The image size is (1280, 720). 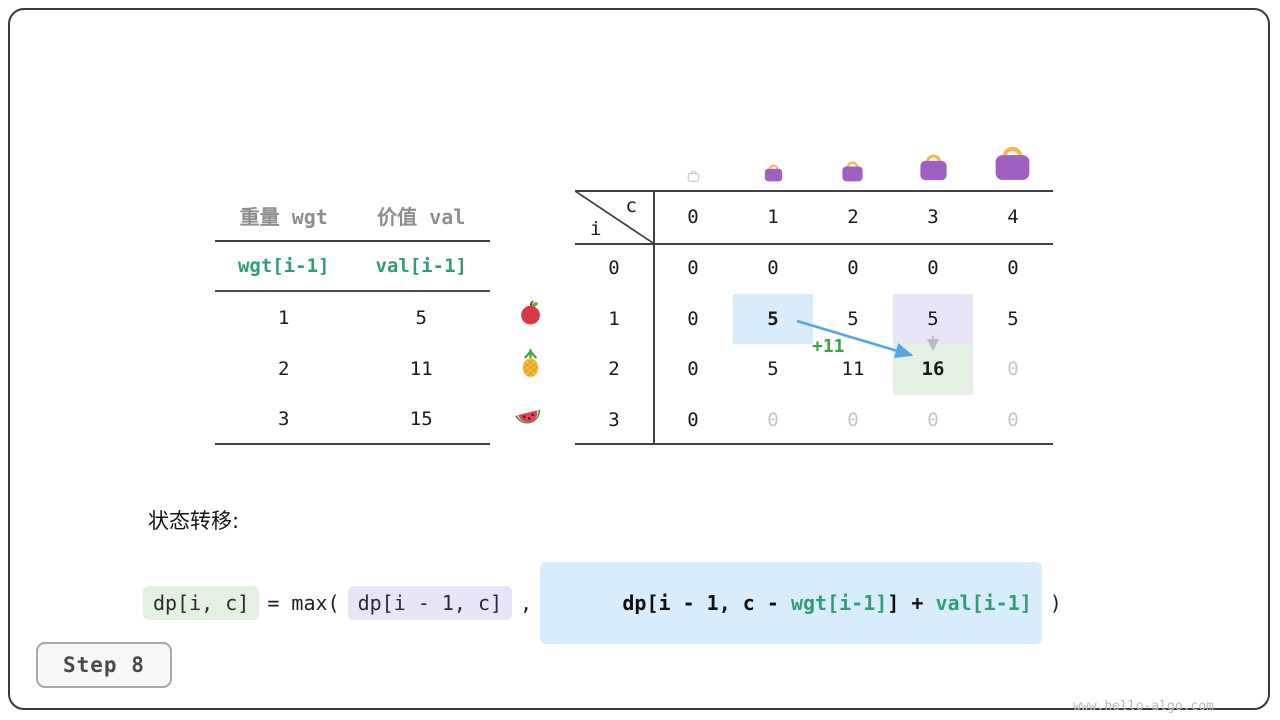 What do you see at coordinates (933, 216) in the screenshot?
I see `dp-col-header: 3` at bounding box center [933, 216].